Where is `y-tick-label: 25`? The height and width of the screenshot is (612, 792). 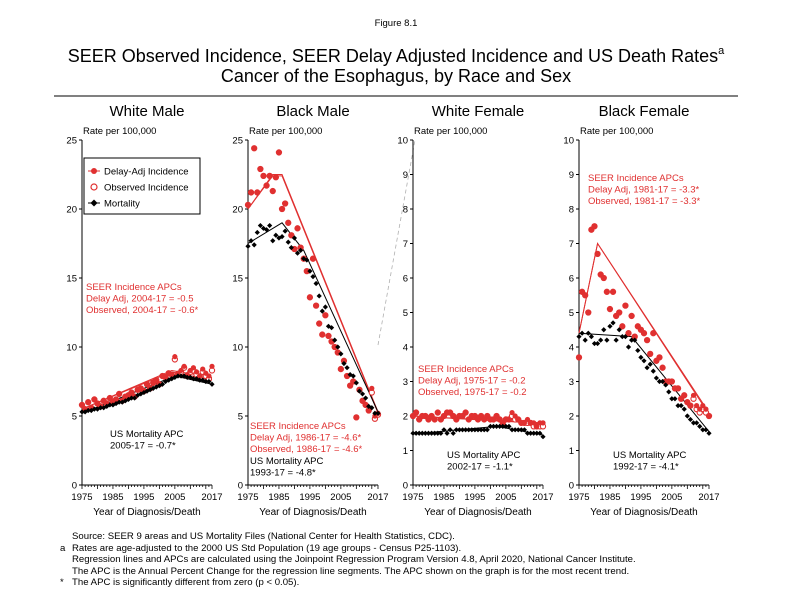
y-tick-label: 25 is located at coordinates (71, 141).